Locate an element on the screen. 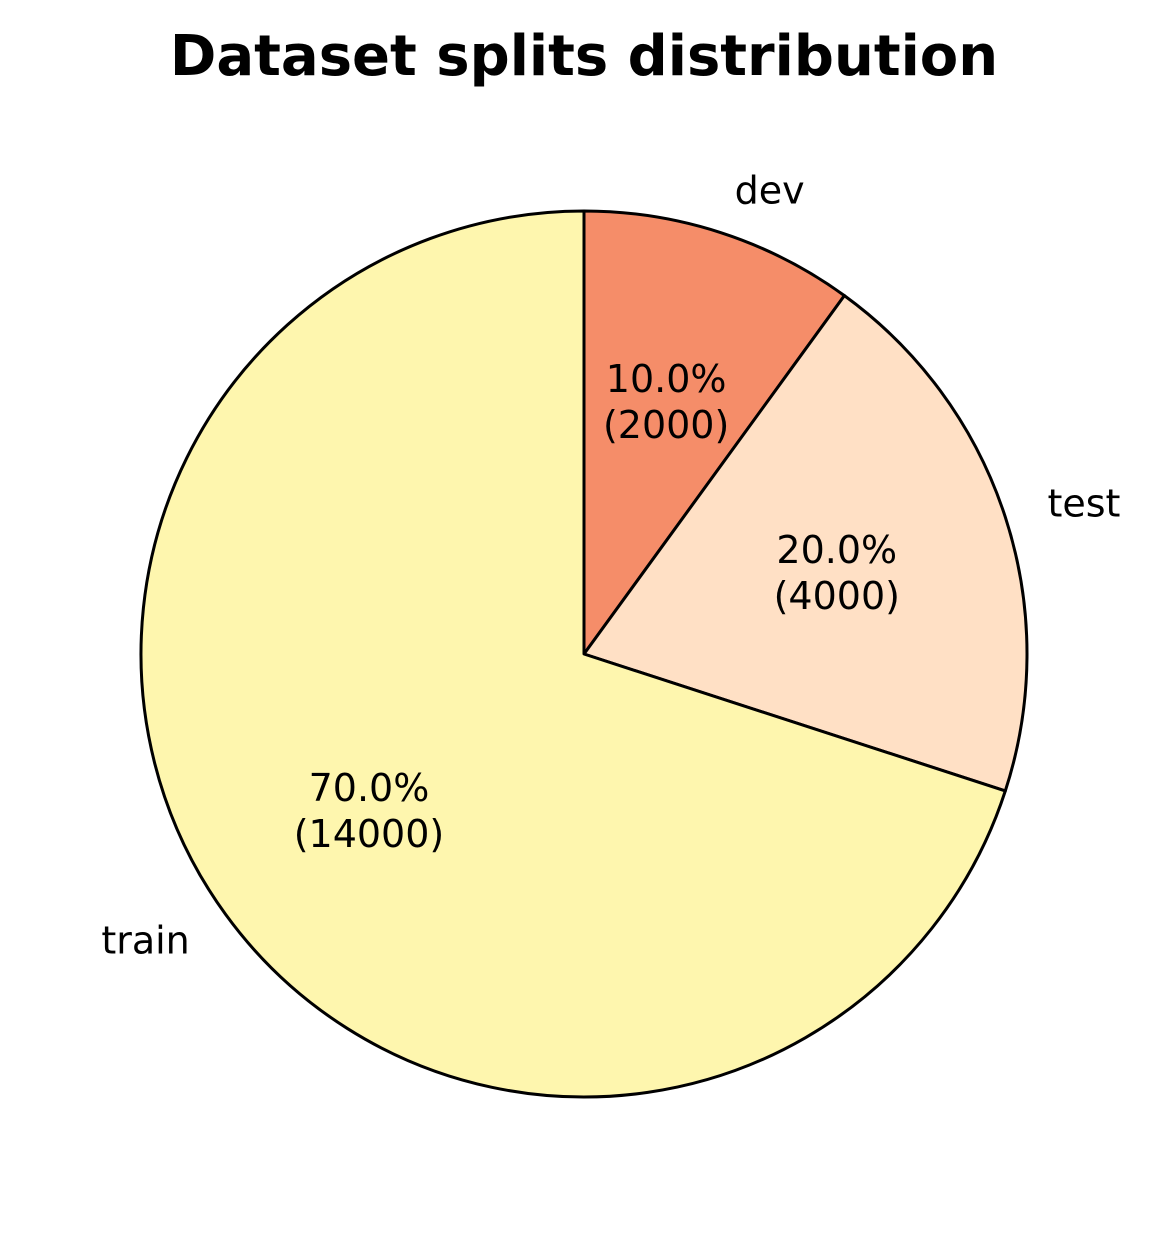 This screenshot has width=1168, height=1243. chart-title: Dataset splits distribution is located at coordinates (584, 56).